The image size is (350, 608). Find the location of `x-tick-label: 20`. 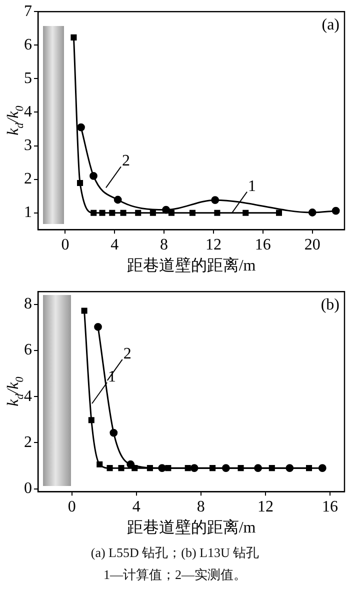

x-tick-label: 20 is located at coordinates (312, 245).